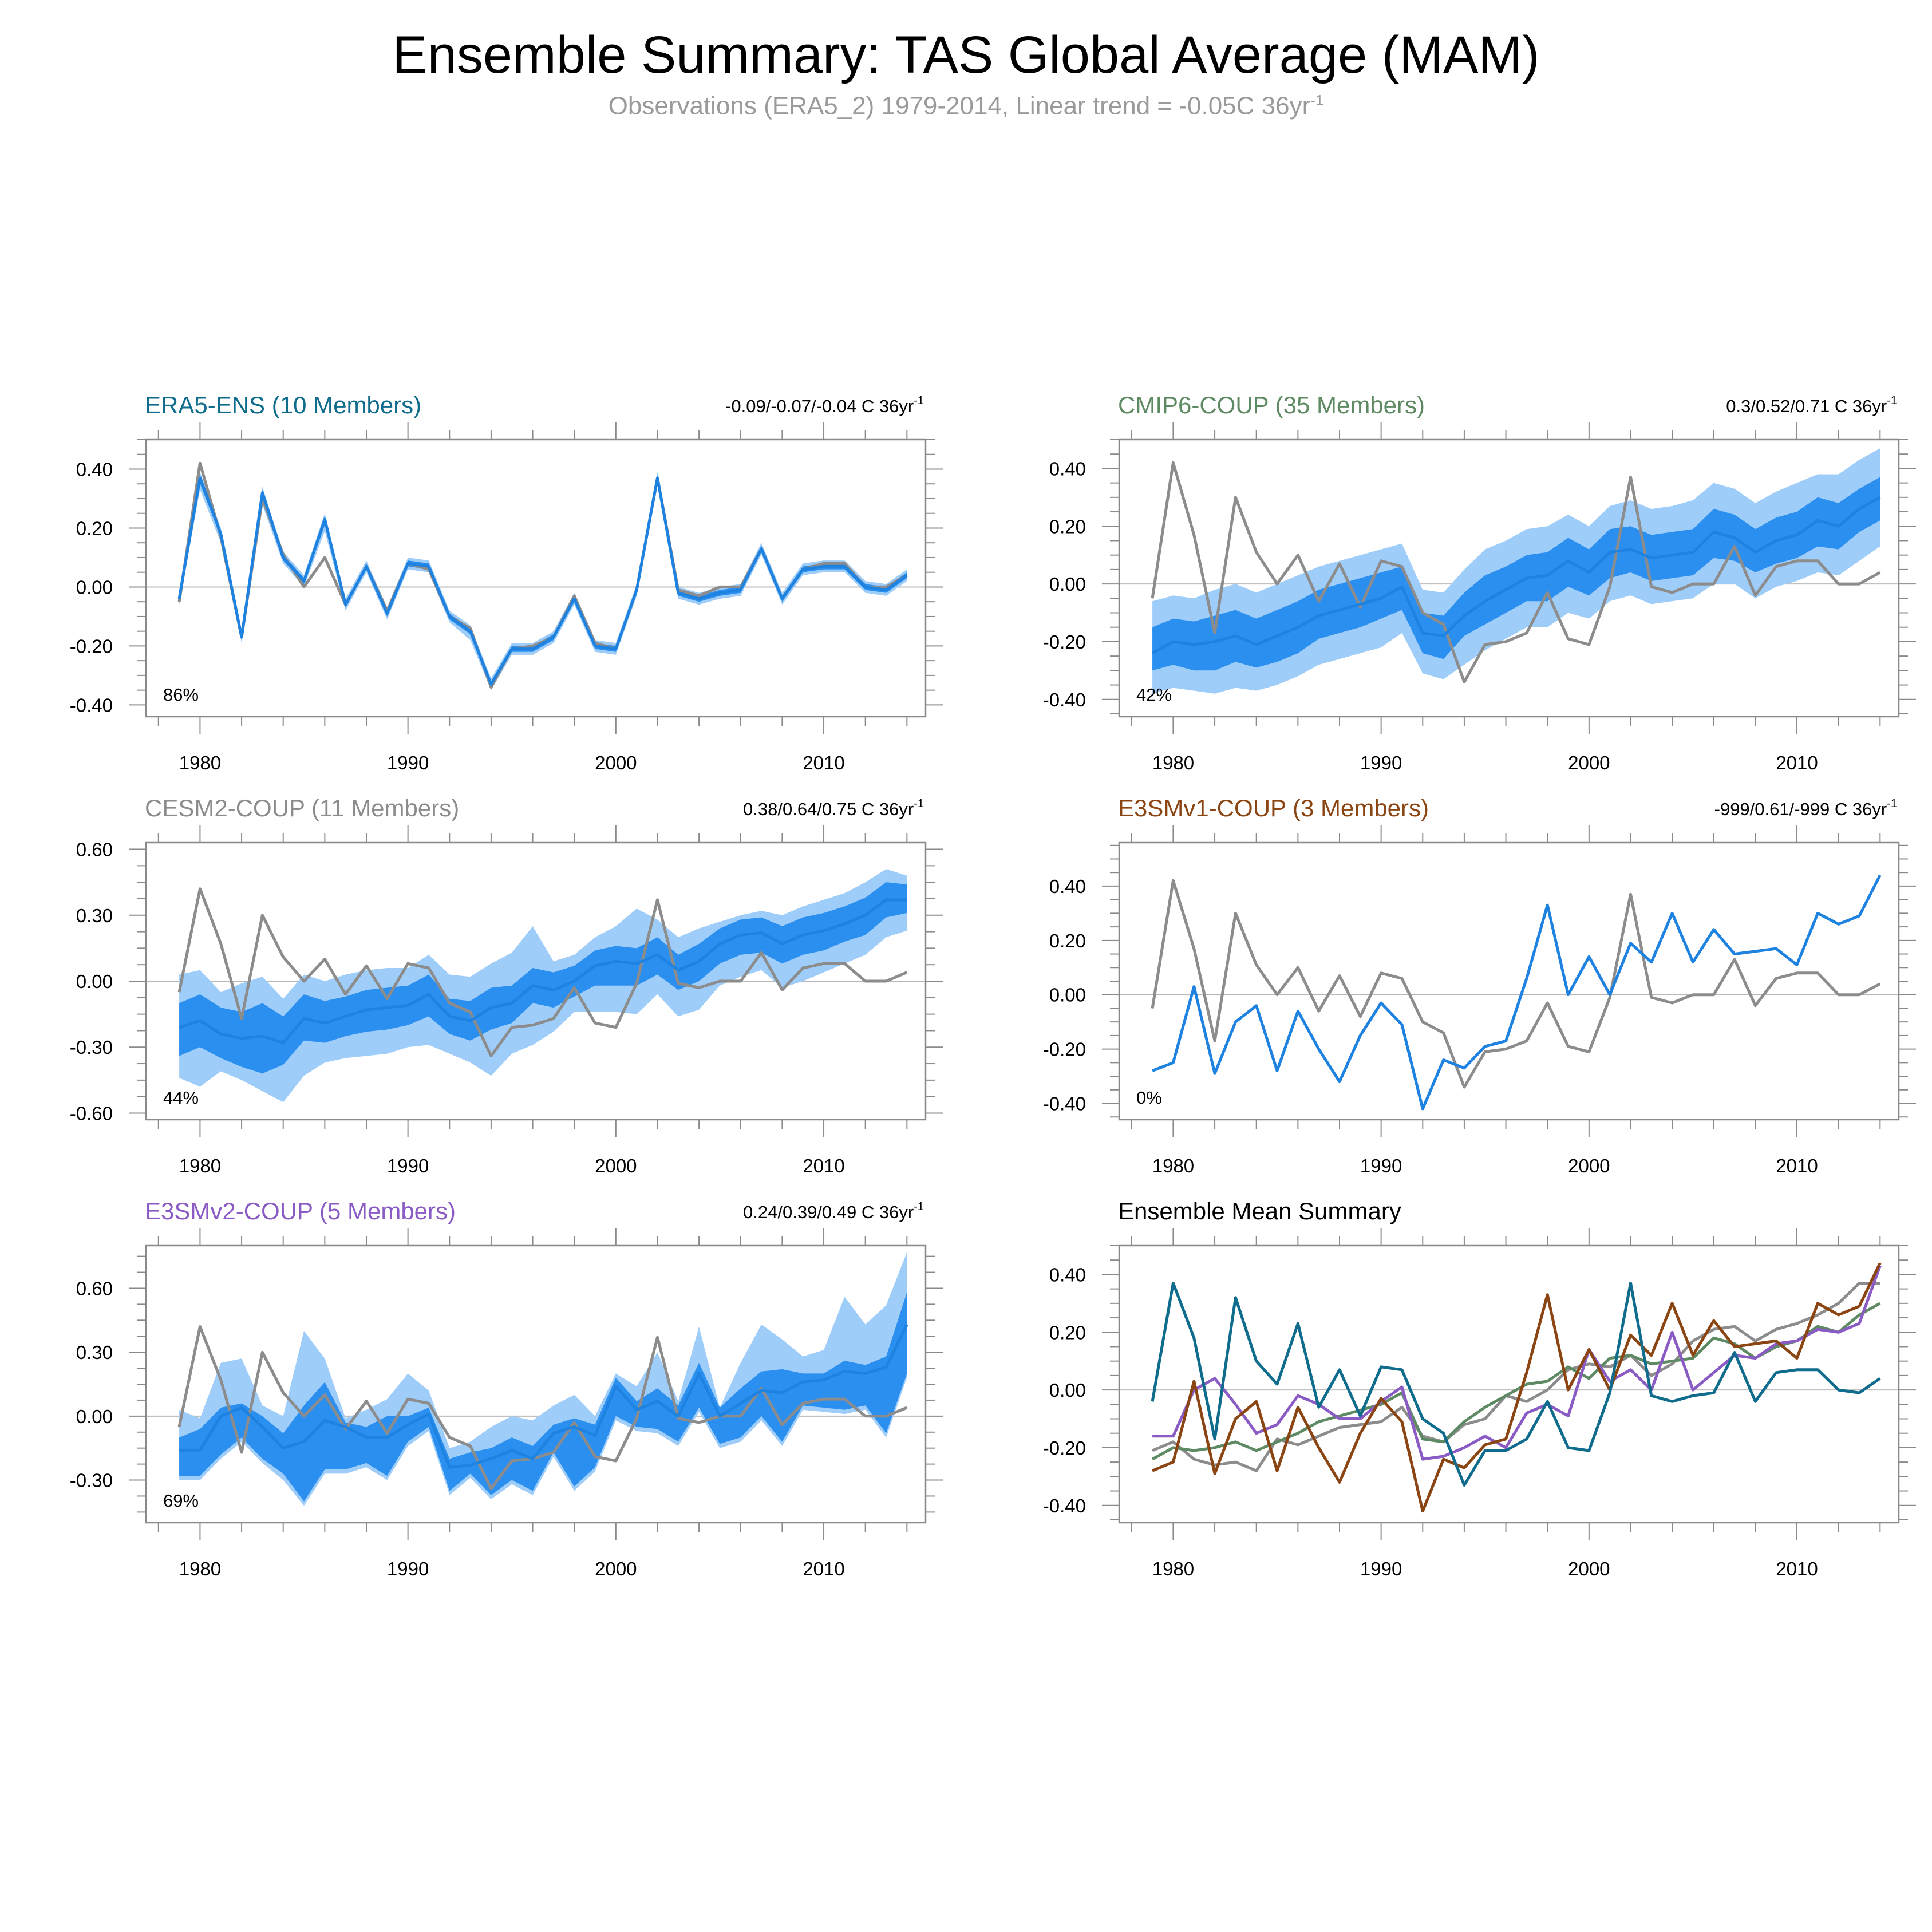 This screenshot has height=1932, width=1932. I want to click on trend-label: 0.3/0.52/0.71 C 36yr-1, so click(1811, 405).